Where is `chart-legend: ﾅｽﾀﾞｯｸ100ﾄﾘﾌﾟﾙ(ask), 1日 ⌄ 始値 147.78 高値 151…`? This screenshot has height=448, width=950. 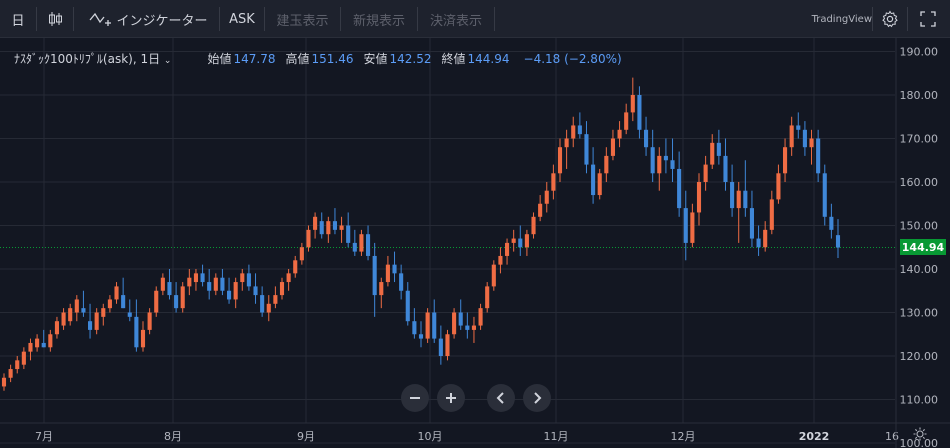
chart-legend: ﾅｽﾀﾞｯｸ100ﾄﾘﾌﾟﾙ(ask), 1日 ⌄ 始値 147.78 高値 151… is located at coordinates (318, 58).